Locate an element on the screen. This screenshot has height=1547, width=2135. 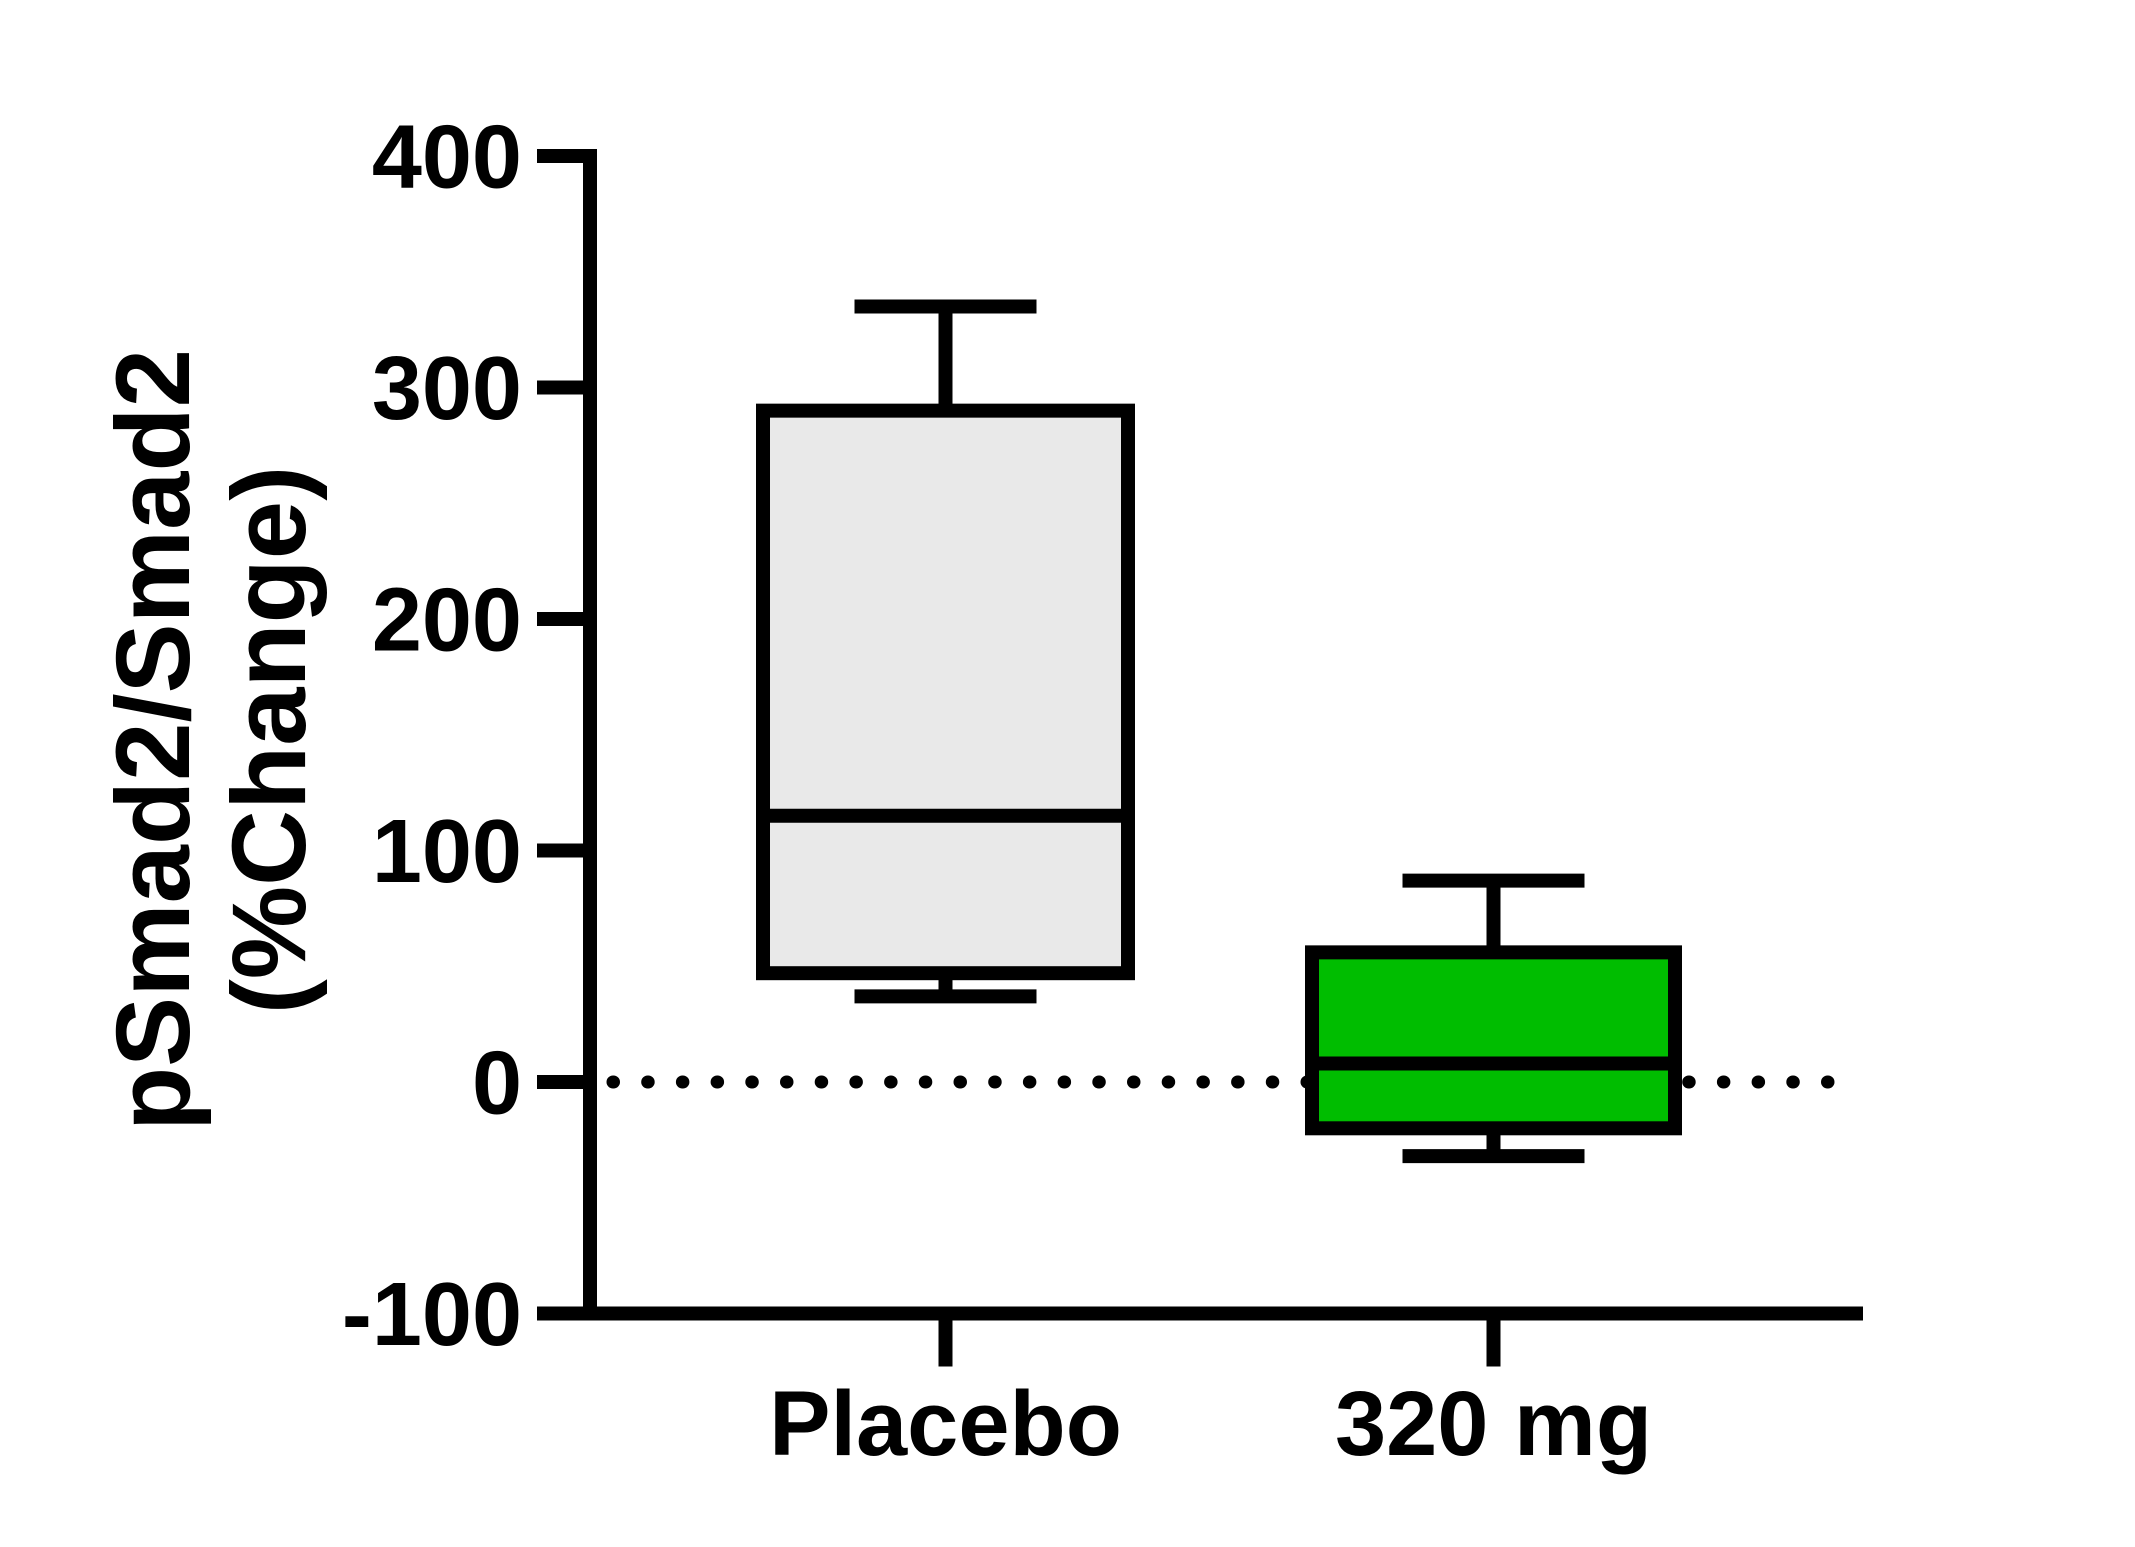
y-tick-label-300: 300 is located at coordinates (447, 389).